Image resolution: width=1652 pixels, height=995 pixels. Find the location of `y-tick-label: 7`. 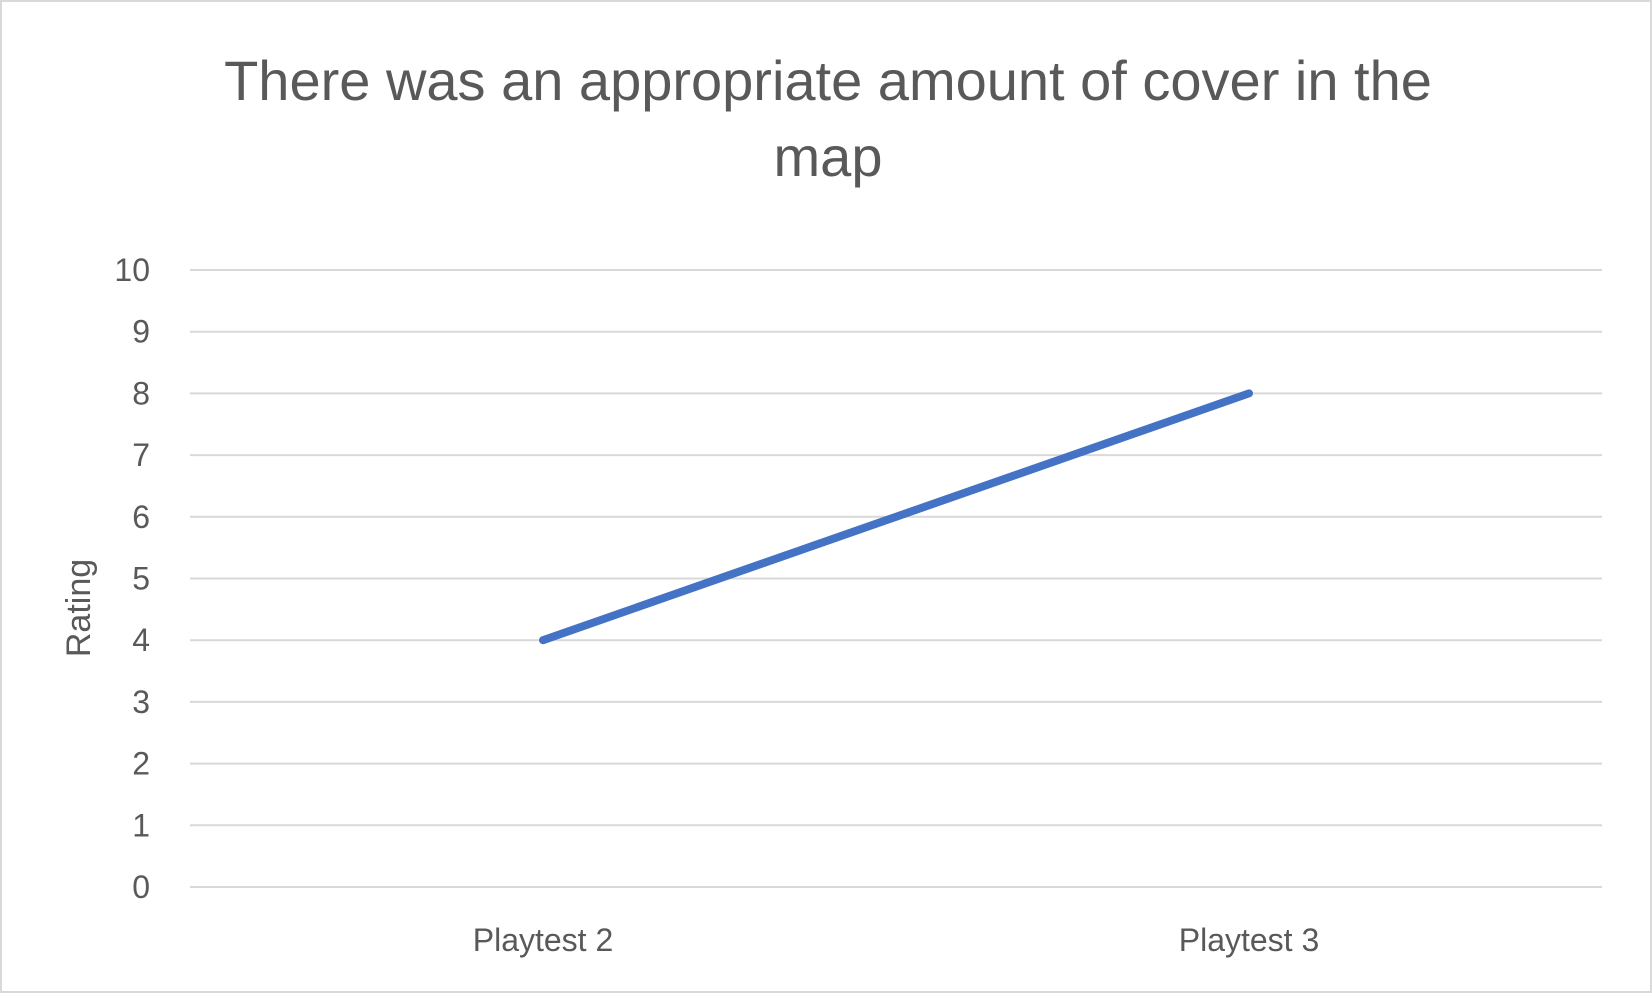

y-tick-label: 7 is located at coordinates (141, 455).